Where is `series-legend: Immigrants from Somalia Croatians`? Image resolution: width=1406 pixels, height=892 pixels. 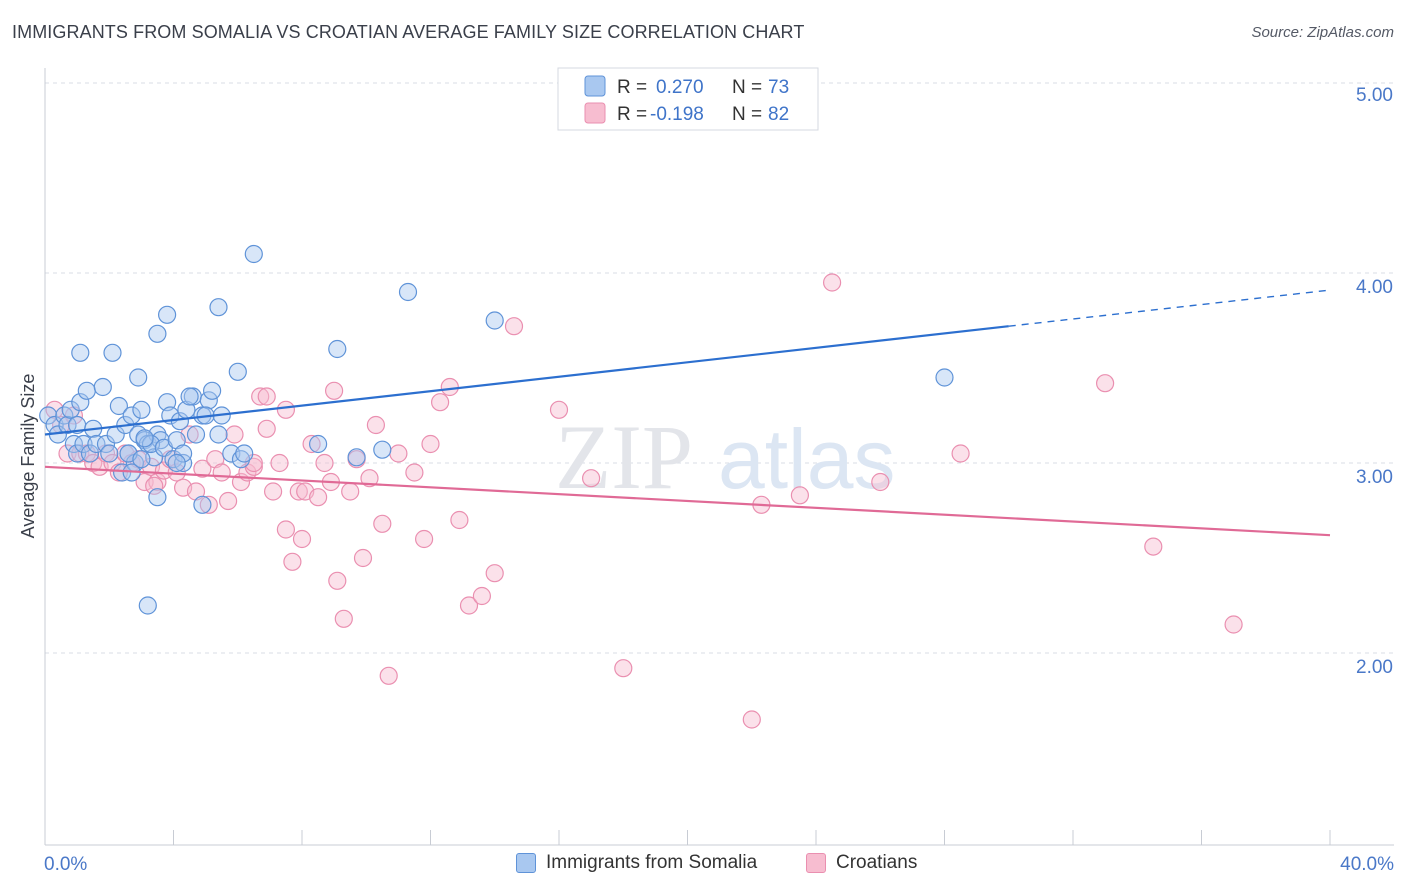 series-legend: Immigrants from Somalia Croatians is located at coordinates (703, 866).